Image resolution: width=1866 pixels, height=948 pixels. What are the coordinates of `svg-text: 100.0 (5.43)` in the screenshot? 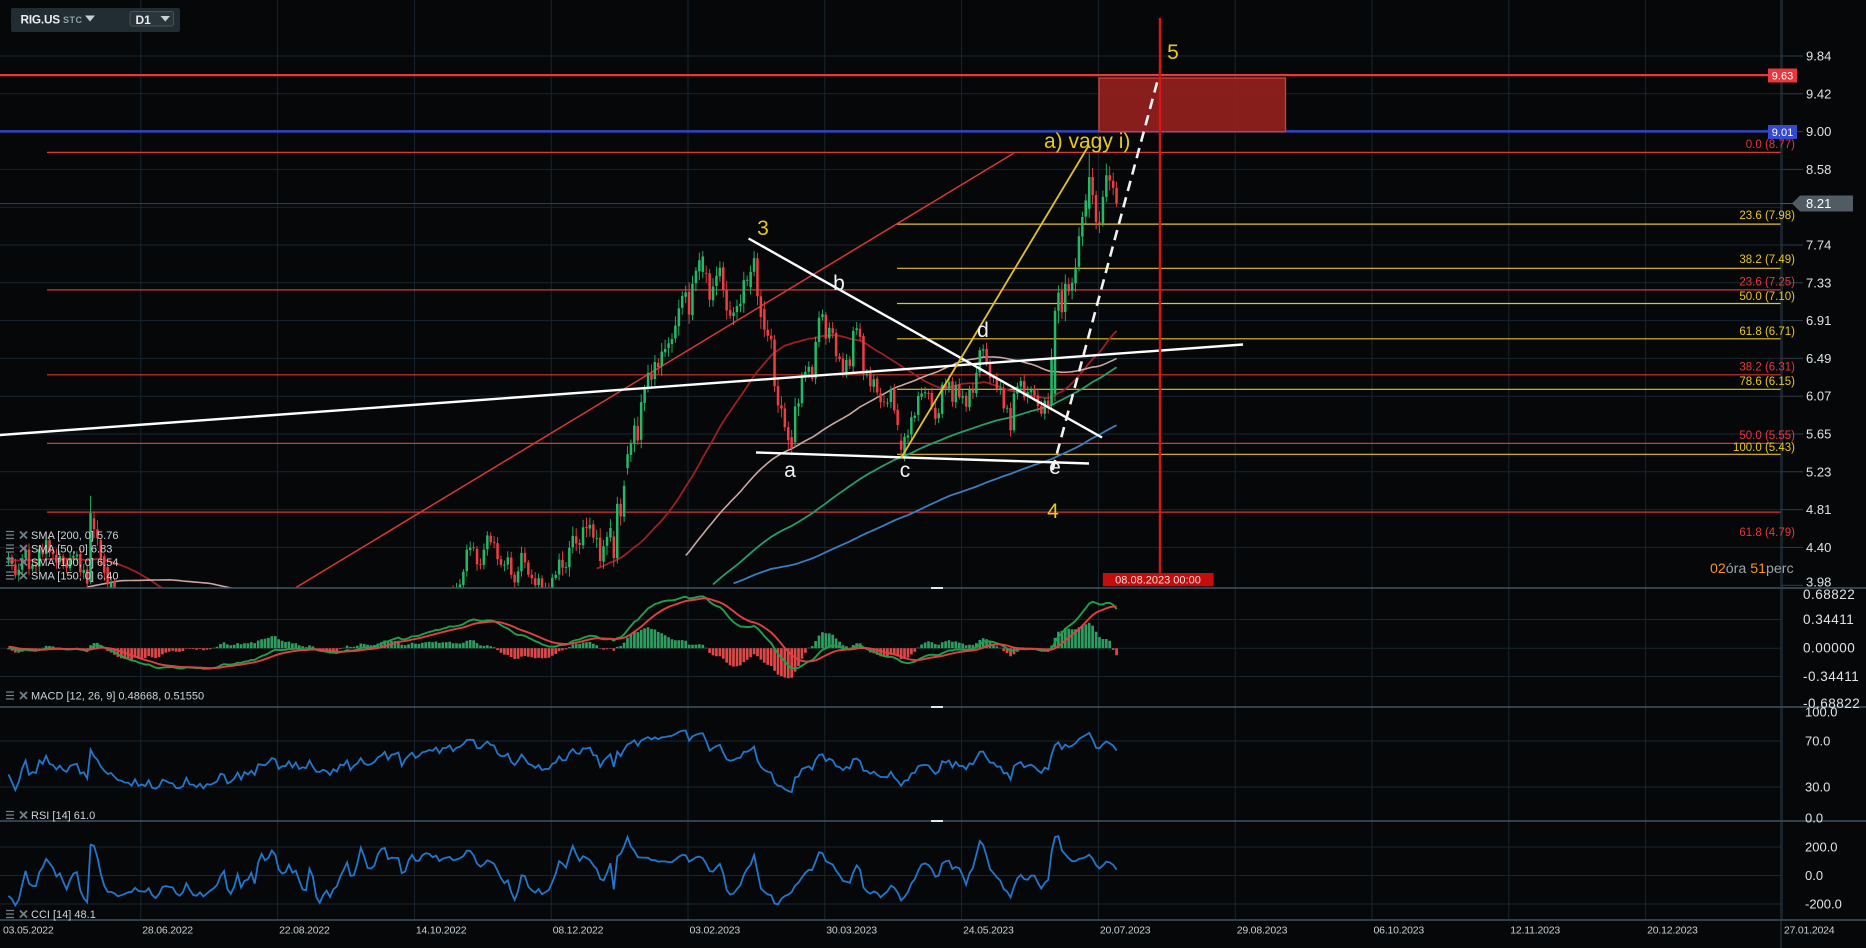 It's located at (1764, 448).